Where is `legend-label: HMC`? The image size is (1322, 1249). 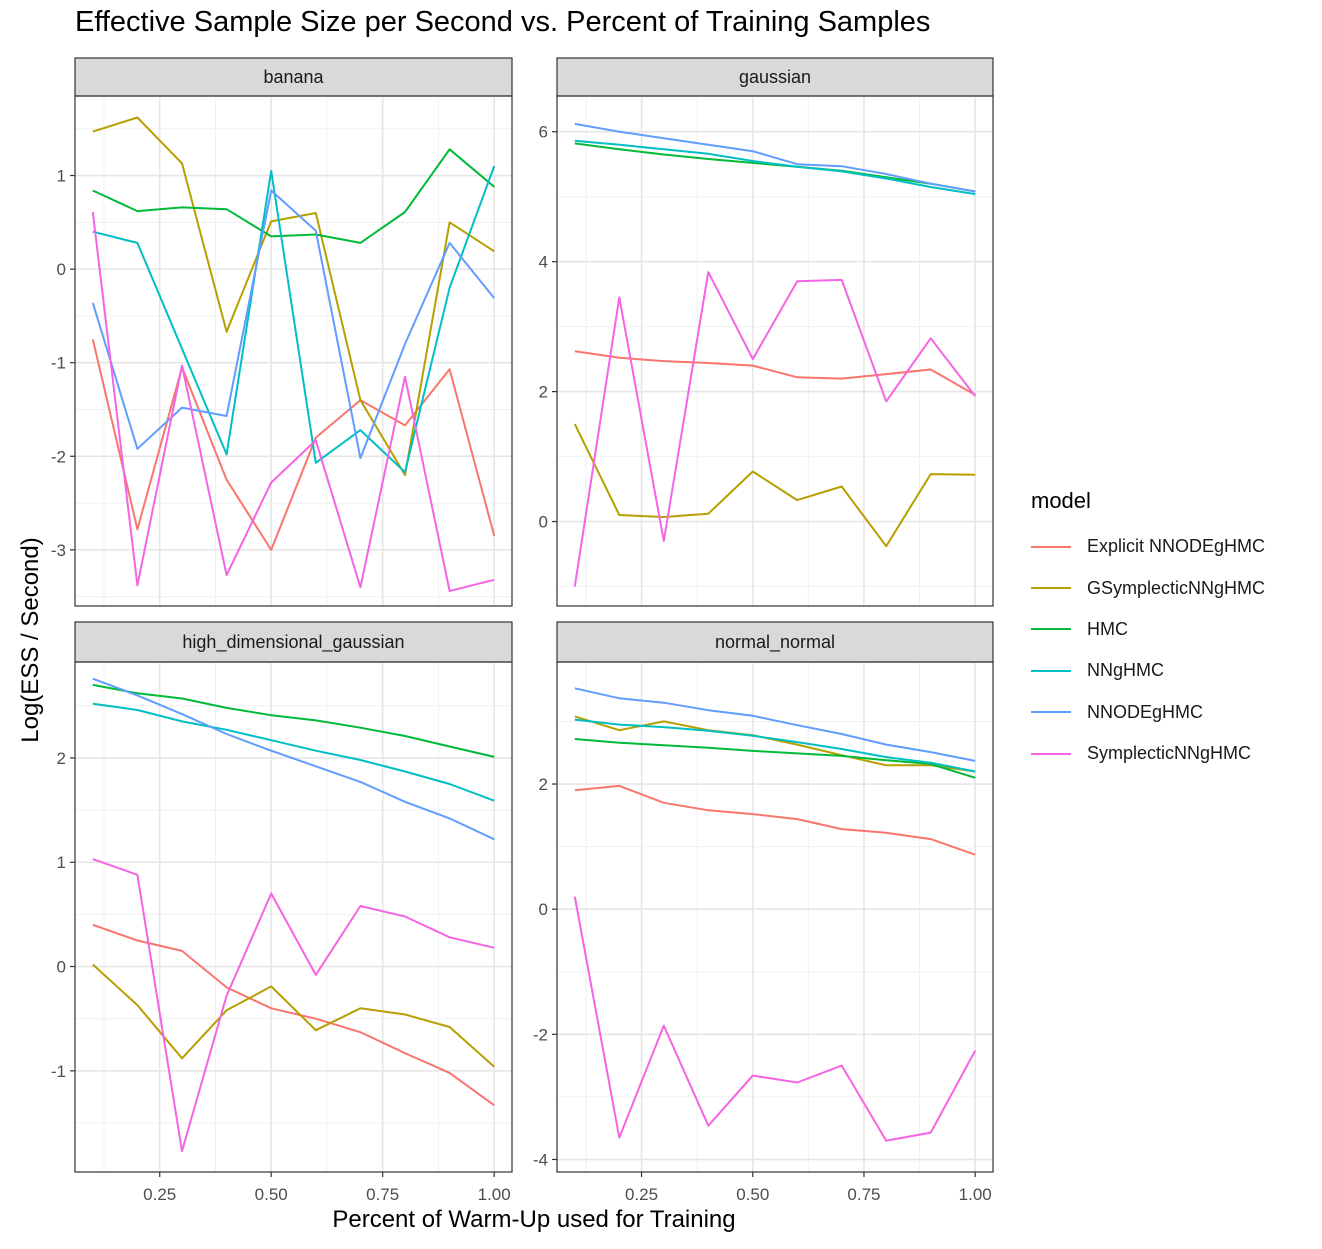 legend-label: HMC is located at coordinates (1107, 628).